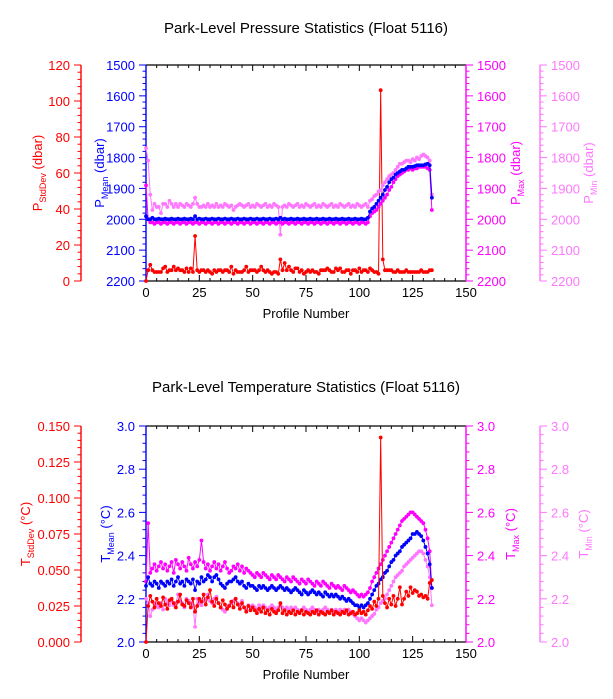  Describe the element at coordinates (512, 534) in the screenshot. I see `temperature-max-y-axis-label: TMax (°C)` at that location.